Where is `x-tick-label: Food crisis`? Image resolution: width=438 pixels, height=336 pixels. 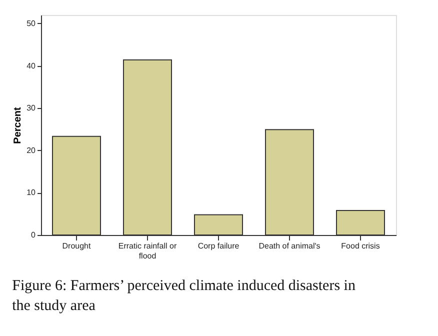 x-tick-label: Food crisis is located at coordinates (360, 246).